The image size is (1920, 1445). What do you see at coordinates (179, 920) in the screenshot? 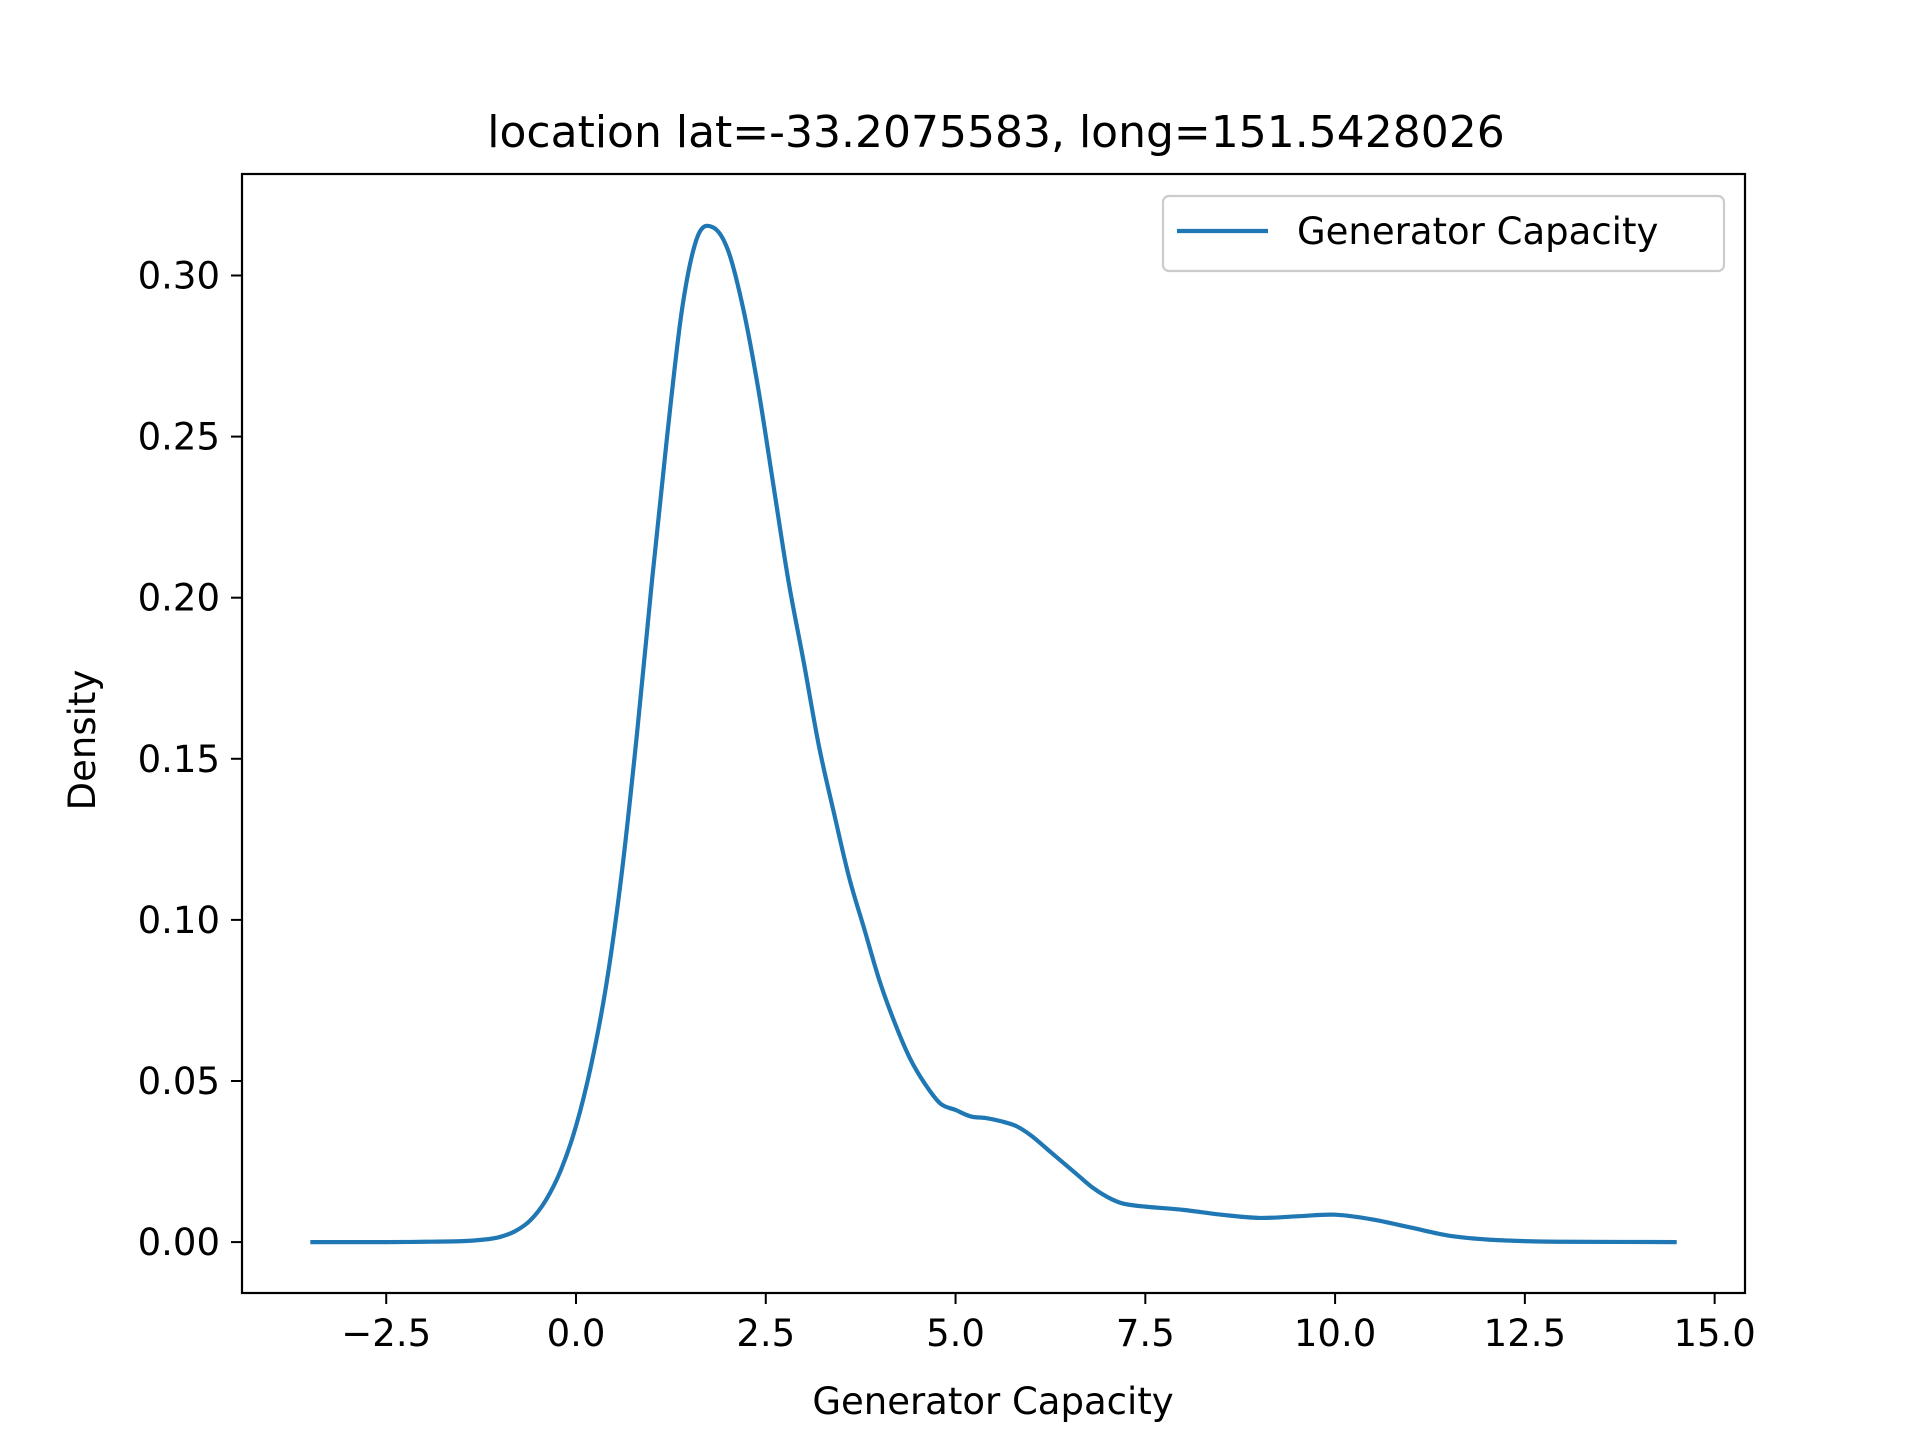
I see `y-tick-label: 0.10` at bounding box center [179, 920].